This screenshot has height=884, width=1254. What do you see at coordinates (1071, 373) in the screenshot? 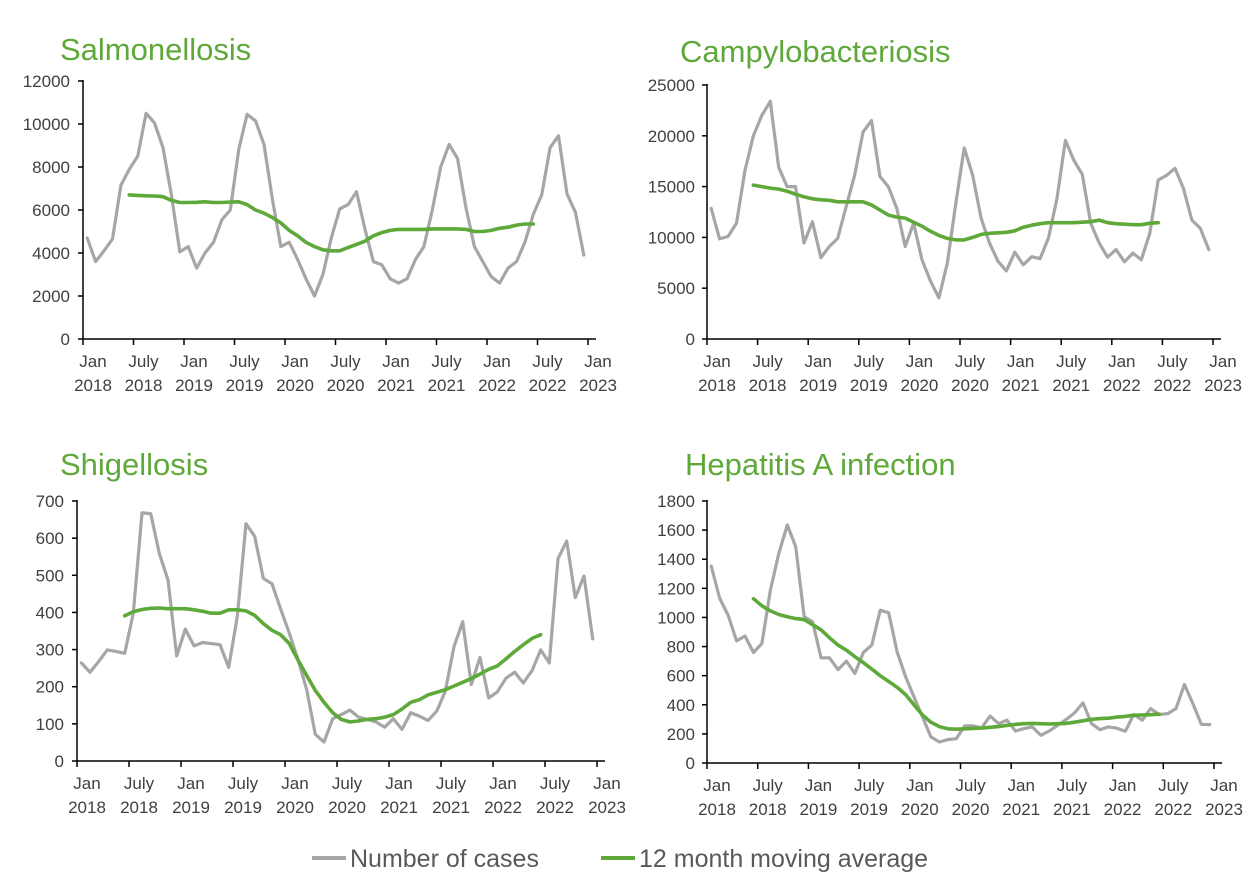
I see `x-tick-label: July 2021` at bounding box center [1071, 373].